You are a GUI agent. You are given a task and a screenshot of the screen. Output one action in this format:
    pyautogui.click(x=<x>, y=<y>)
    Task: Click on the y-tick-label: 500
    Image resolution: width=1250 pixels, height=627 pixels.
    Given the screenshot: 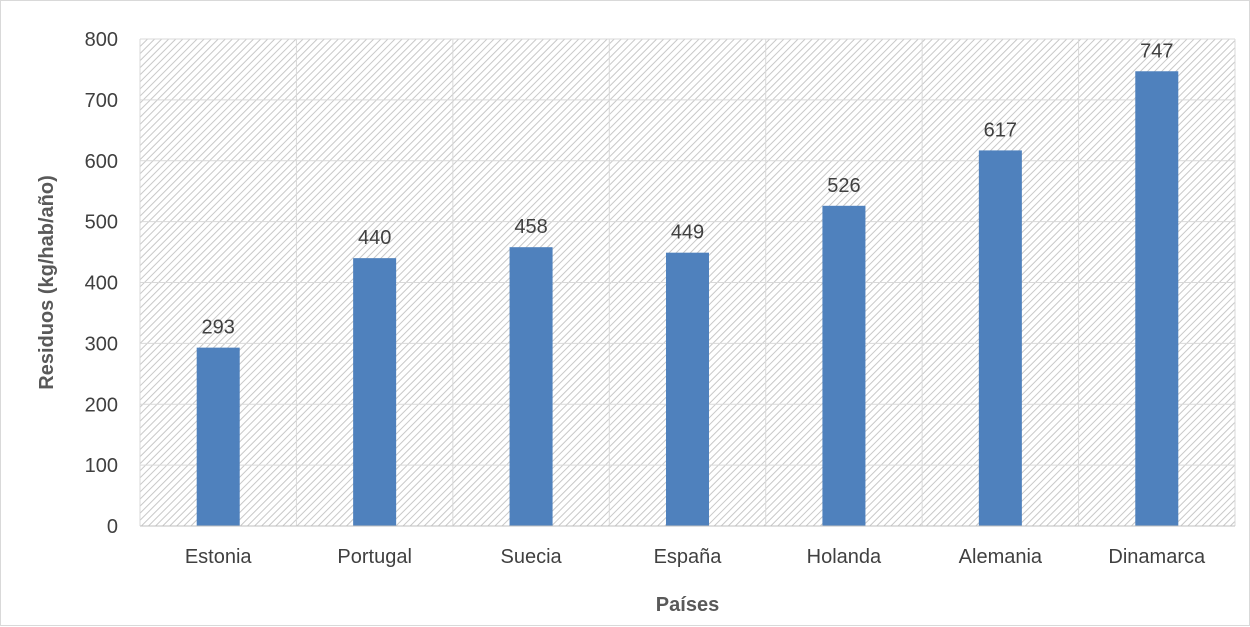 What is the action you would take?
    pyautogui.click(x=101, y=223)
    